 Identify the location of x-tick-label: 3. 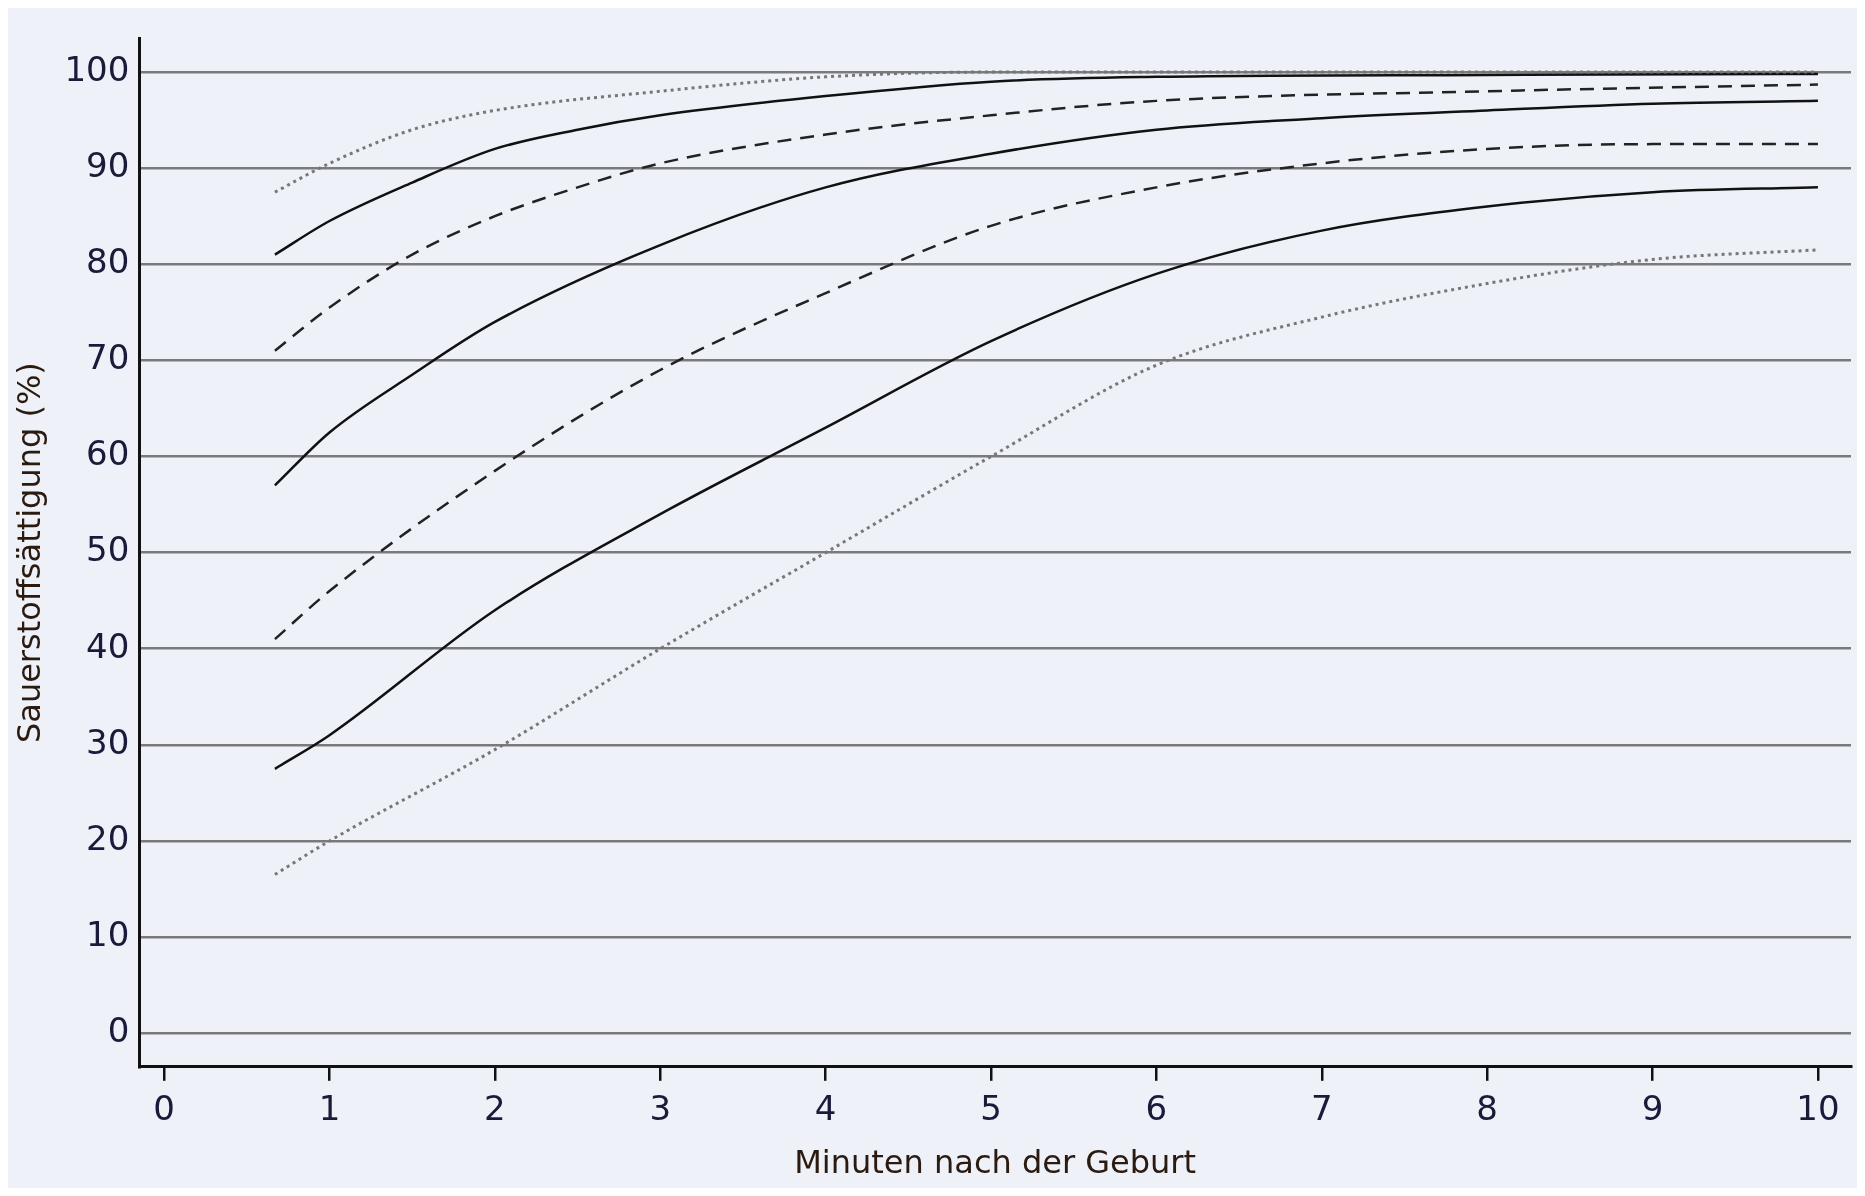
(660, 1108).